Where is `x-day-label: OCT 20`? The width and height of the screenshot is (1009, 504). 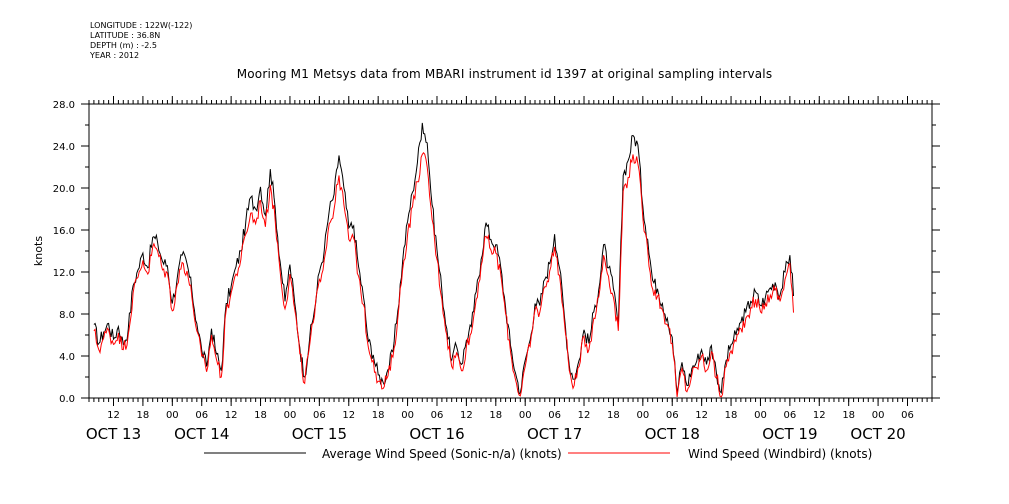
x-day-label: OCT 20 is located at coordinates (877, 434).